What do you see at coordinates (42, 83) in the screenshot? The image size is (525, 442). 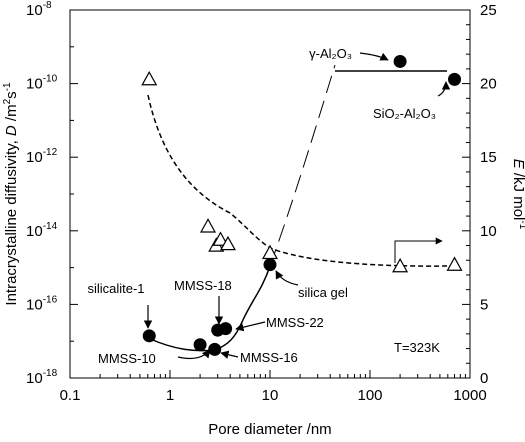 I see `y-left-tick-label: 10-10` at bounding box center [42, 83].